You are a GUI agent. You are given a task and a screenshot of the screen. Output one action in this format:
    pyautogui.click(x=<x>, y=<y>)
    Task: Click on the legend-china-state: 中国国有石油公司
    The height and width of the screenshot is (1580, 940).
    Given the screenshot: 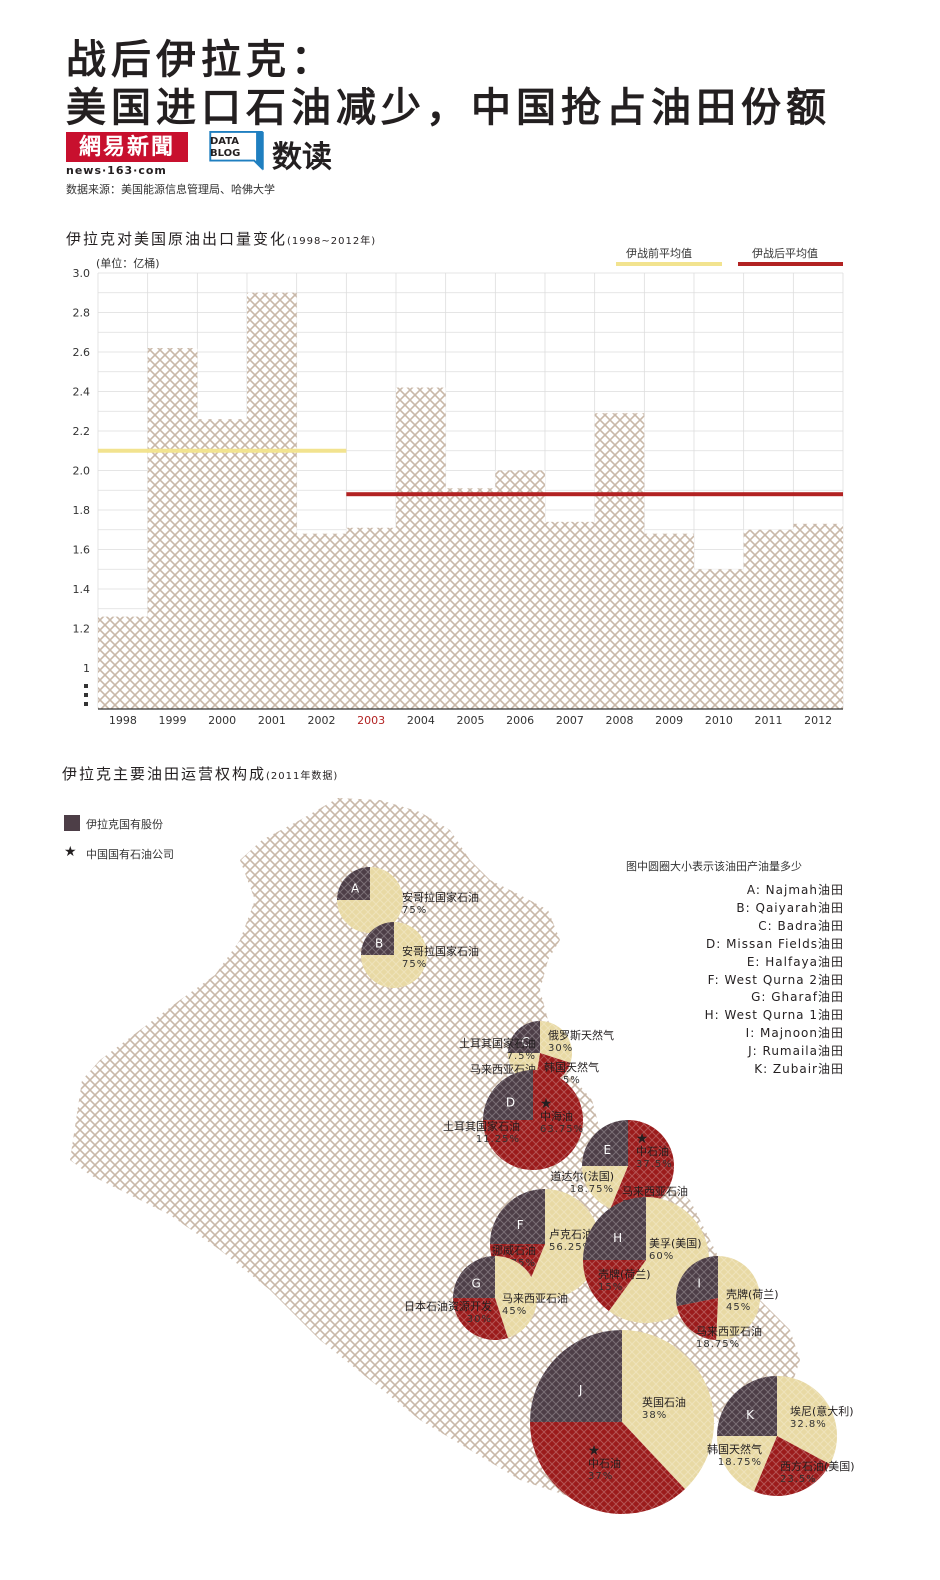 What is the action you would take?
    pyautogui.click(x=130, y=854)
    